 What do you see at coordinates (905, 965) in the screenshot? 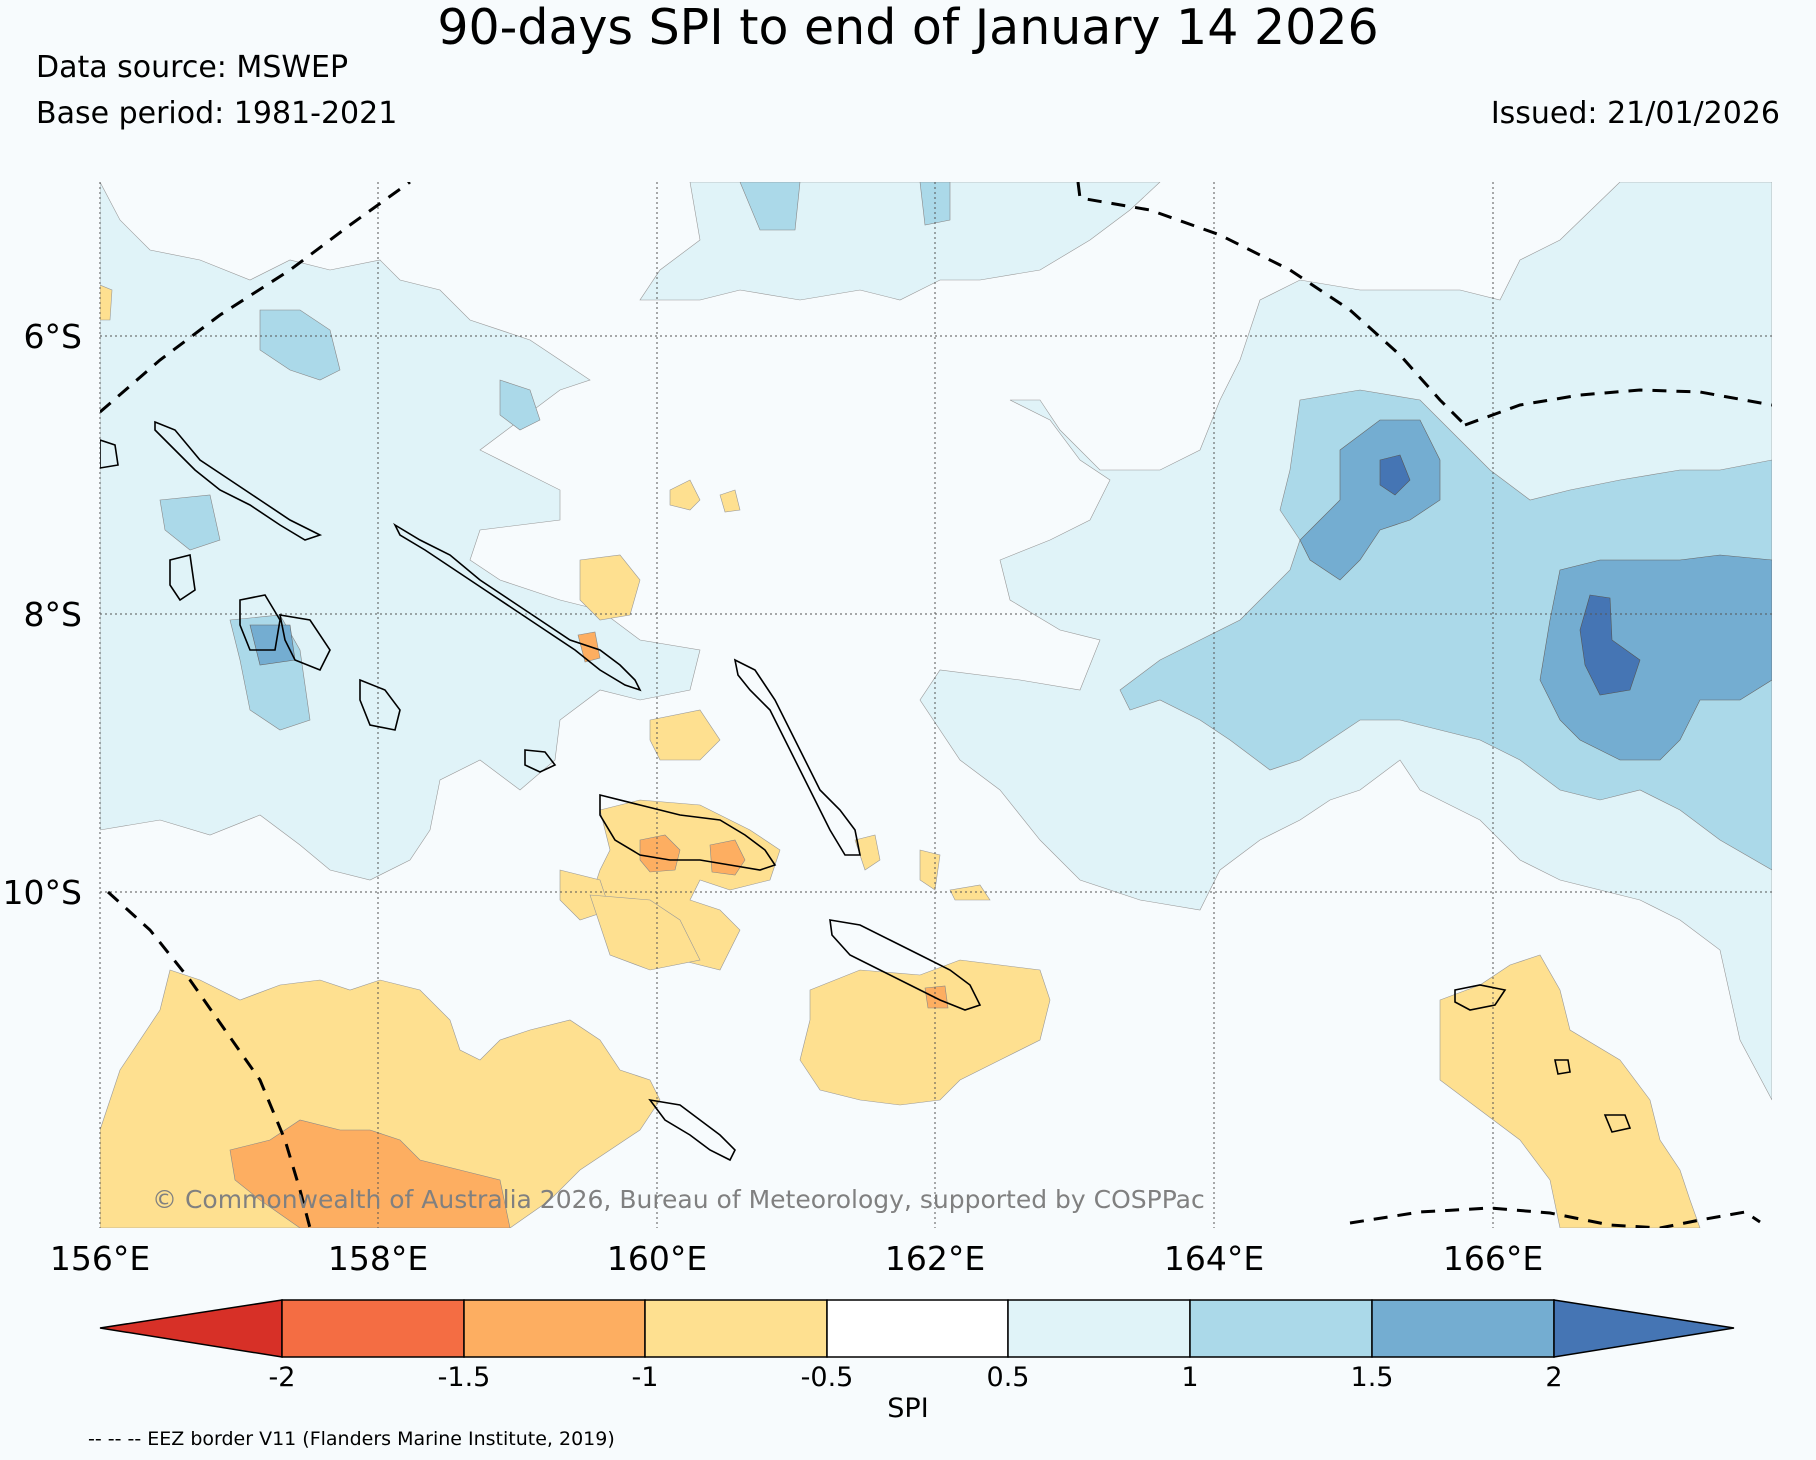
I see `island-makira` at bounding box center [905, 965].